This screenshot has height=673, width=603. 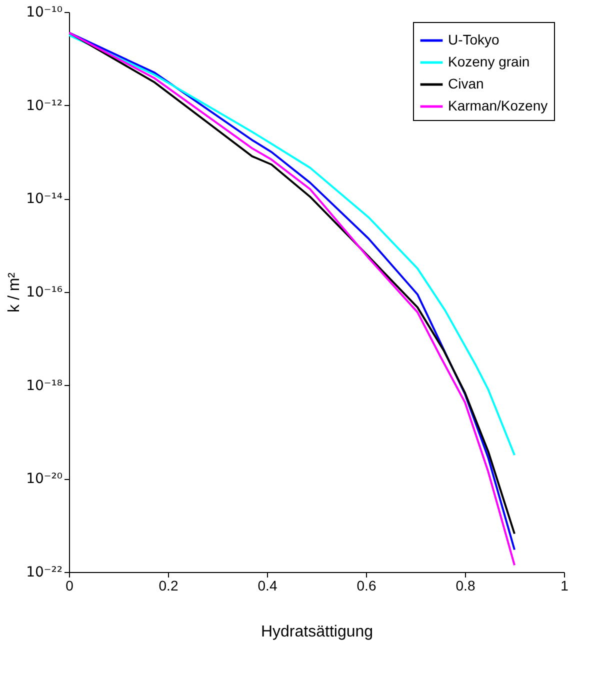 What do you see at coordinates (44, 386) in the screenshot?
I see `y-tick-label: 10⁻¹⁸` at bounding box center [44, 386].